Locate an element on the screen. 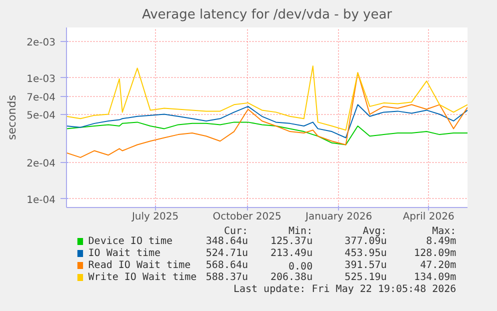  legend-label: Read IO Wait time is located at coordinates (139, 265).